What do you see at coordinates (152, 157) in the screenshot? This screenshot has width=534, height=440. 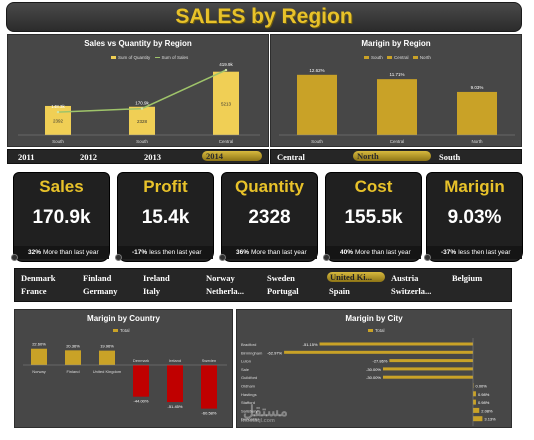 I see `year-2013: 2013` at bounding box center [152, 157].